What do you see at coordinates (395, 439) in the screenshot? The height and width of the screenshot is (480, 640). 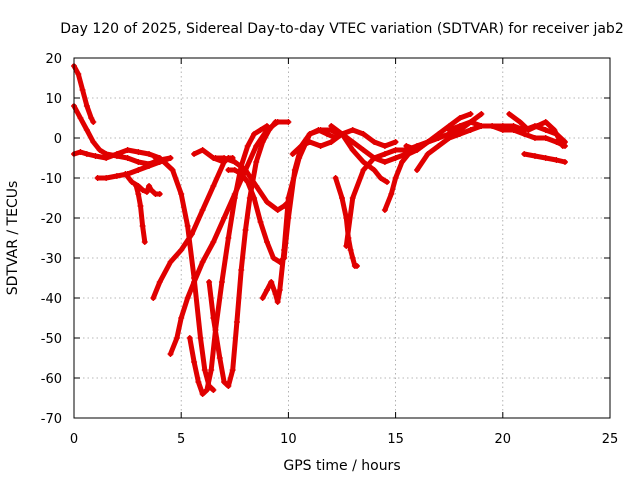 I see `x-tick-label: 15` at bounding box center [395, 439].